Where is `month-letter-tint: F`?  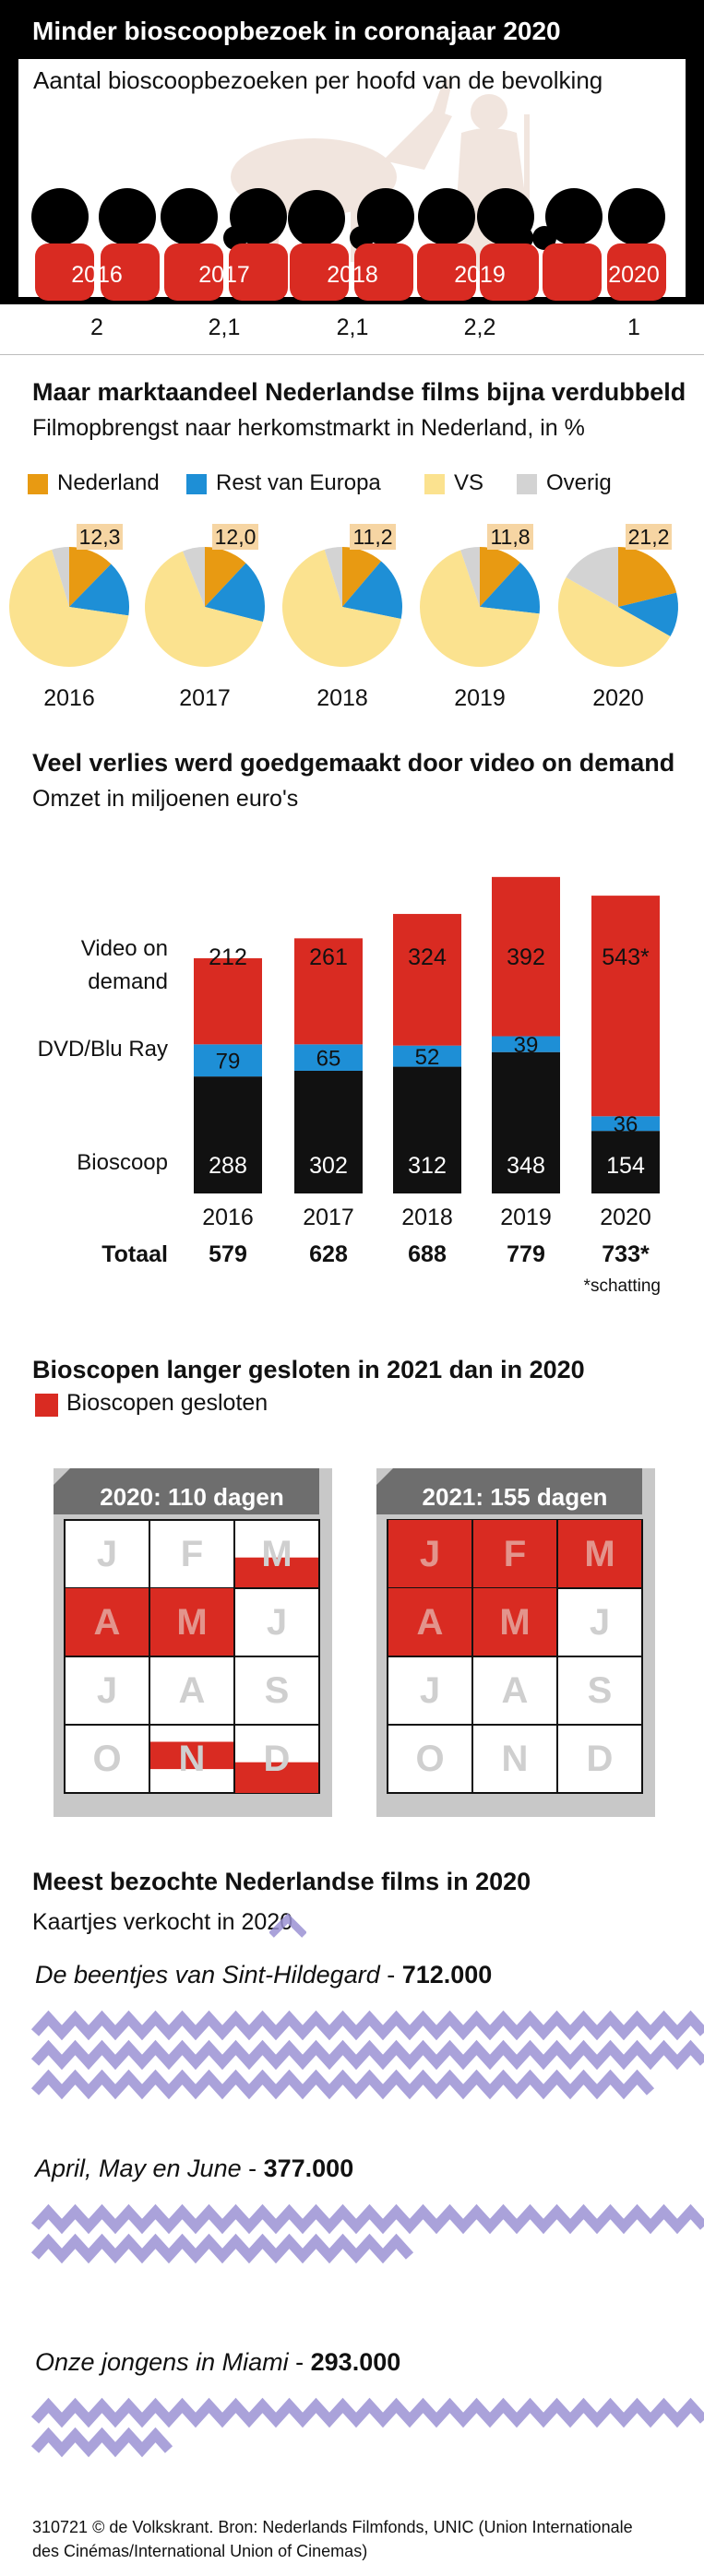
month-letter-tint: F is located at coordinates (515, 1554).